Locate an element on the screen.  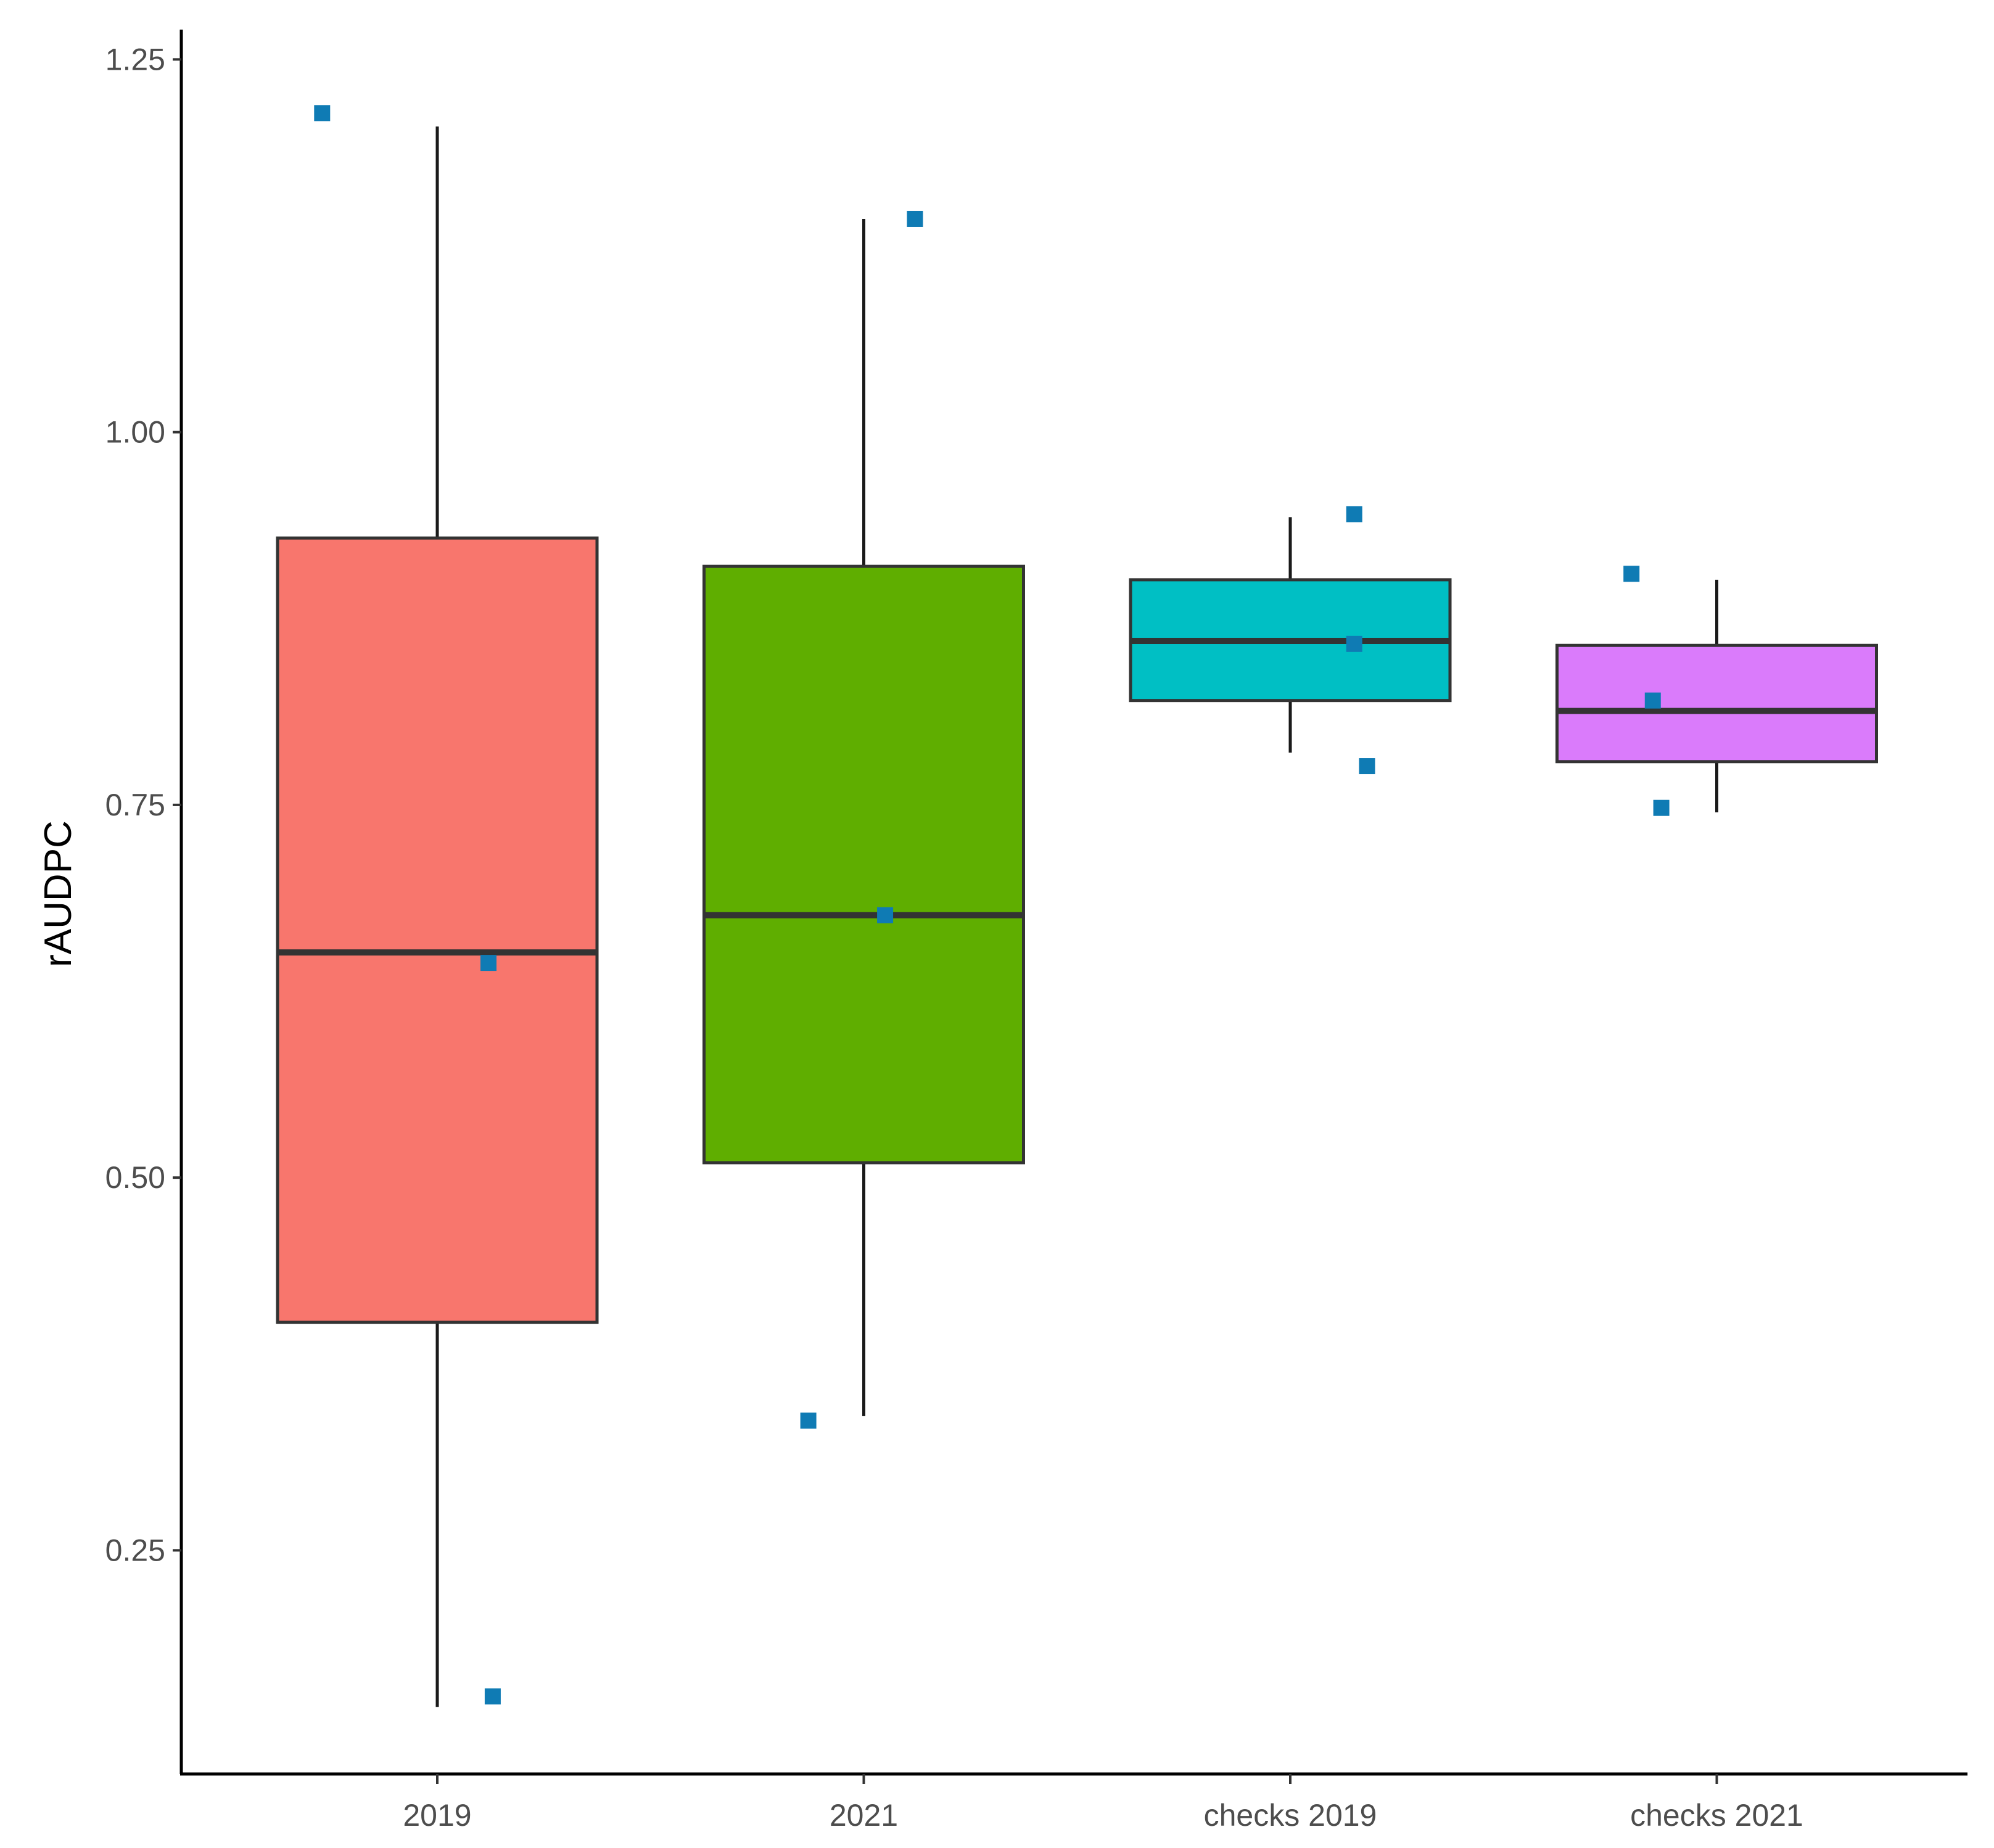
y-axis-title: rAUDPC is located at coordinates (58, 893).